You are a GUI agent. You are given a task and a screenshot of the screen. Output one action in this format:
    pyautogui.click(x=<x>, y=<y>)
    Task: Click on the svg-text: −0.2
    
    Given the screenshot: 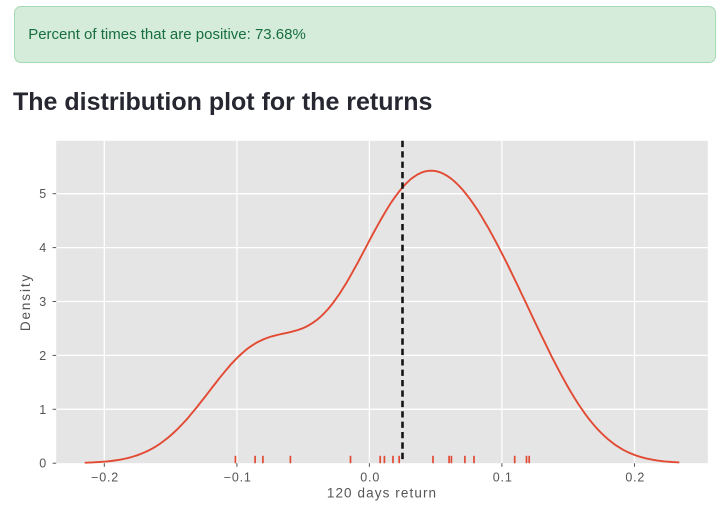 What is the action you would take?
    pyautogui.click(x=105, y=478)
    